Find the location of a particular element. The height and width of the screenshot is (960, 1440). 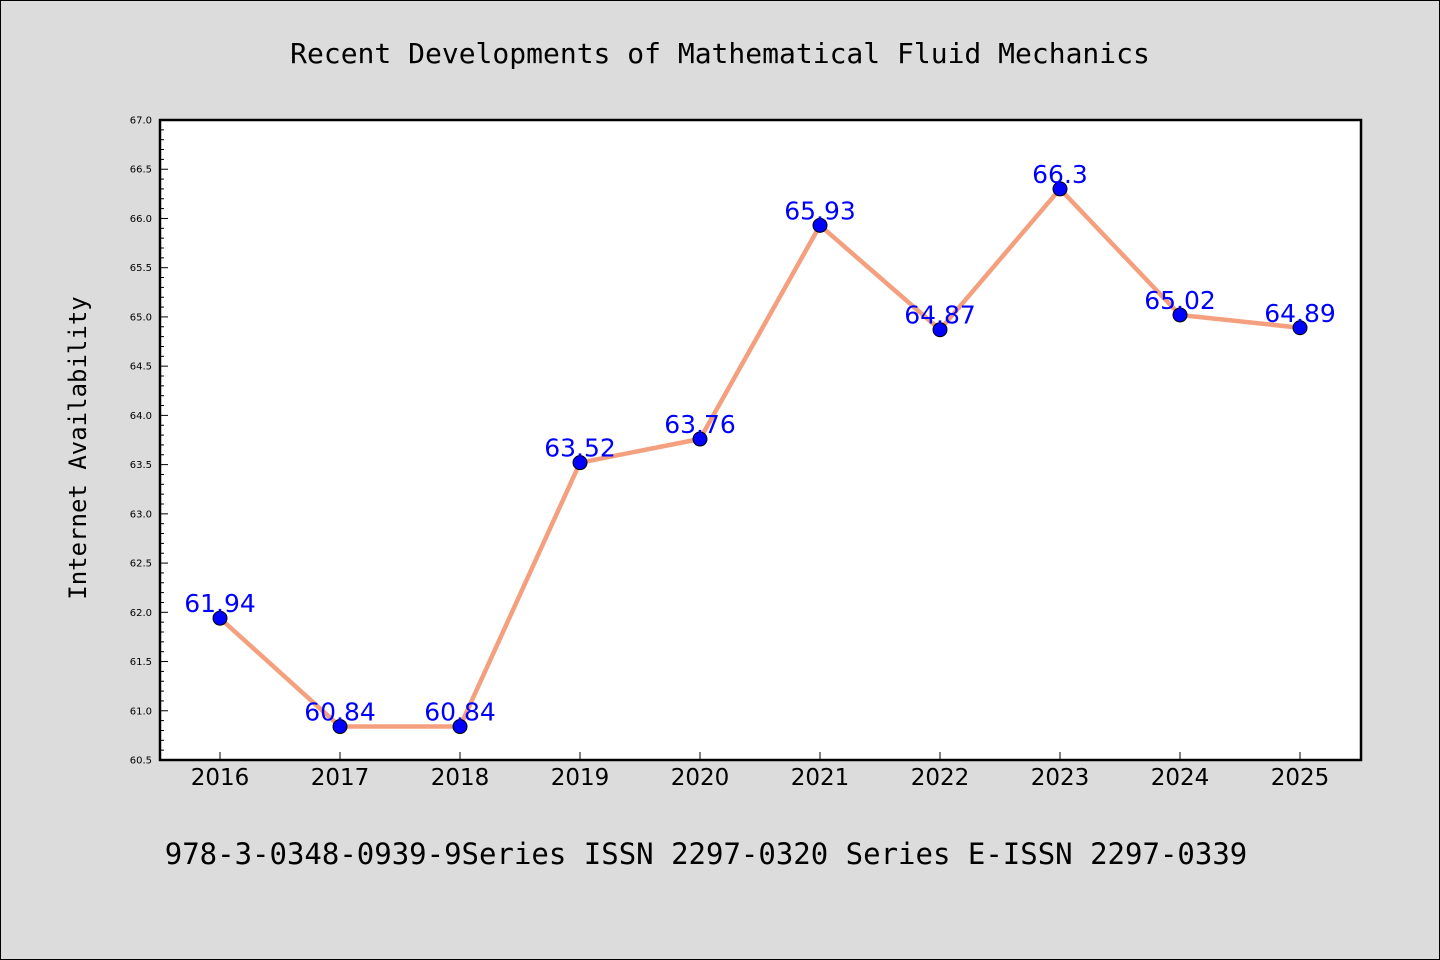

y-tick-label: 64.0 is located at coordinates (141, 416).